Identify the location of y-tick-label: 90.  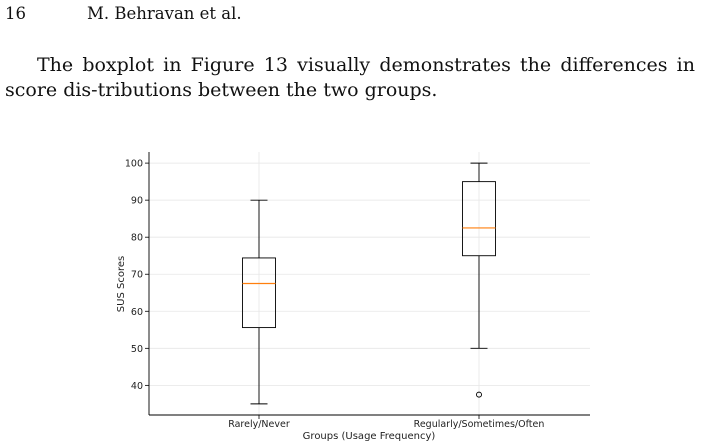
(137, 201).